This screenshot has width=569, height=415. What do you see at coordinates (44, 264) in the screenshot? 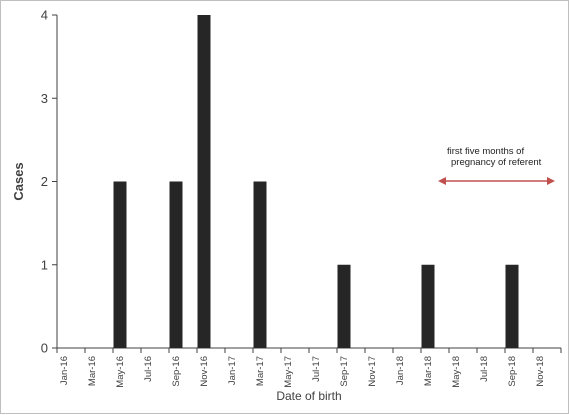
I see `y-tick-label: 1` at bounding box center [44, 264].